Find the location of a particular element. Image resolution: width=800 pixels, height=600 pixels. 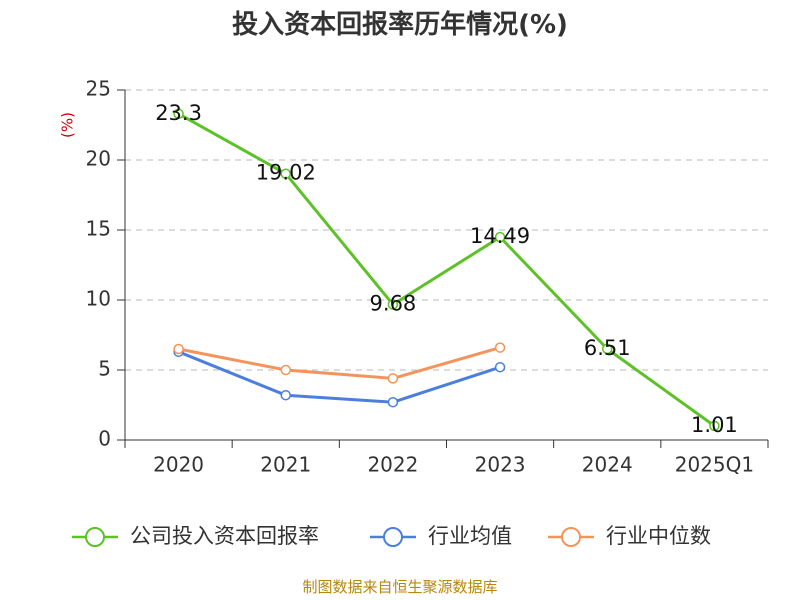

legend-label: 行业均值 is located at coordinates (470, 536).